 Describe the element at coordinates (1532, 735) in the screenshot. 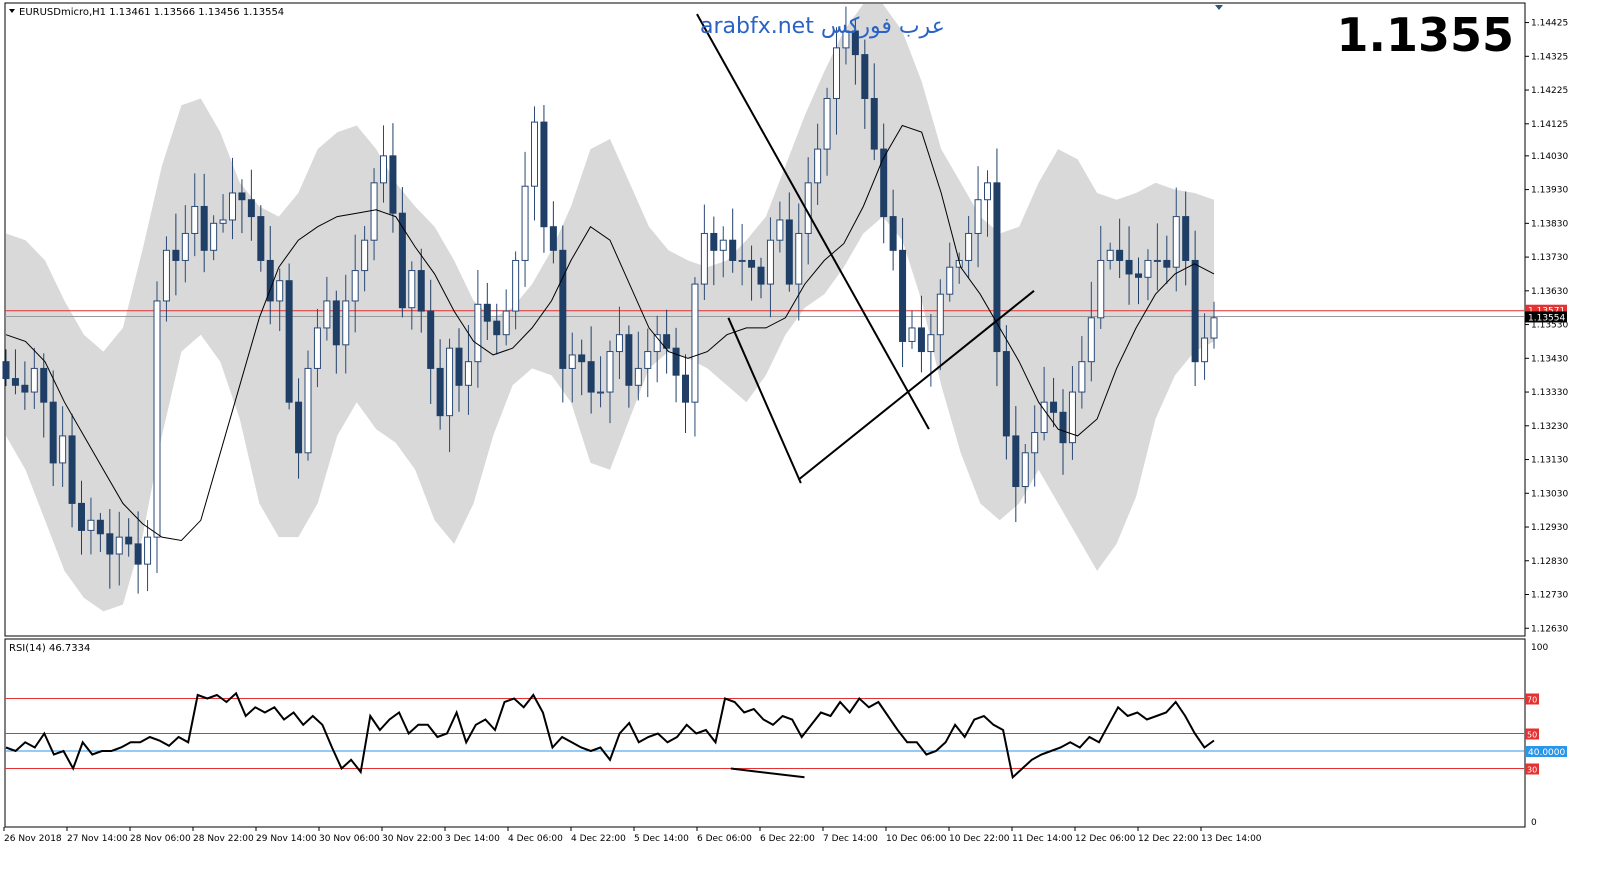

I see `rsi-tick-label: 50` at that location.